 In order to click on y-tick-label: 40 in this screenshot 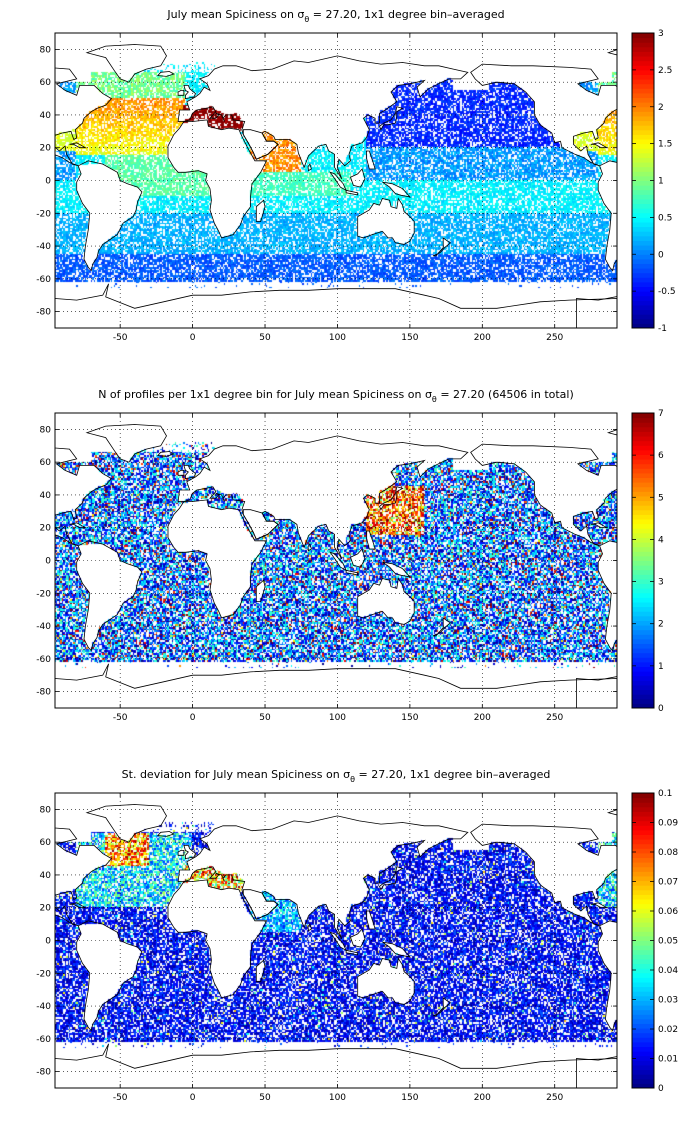, I will do `click(46, 876)`.